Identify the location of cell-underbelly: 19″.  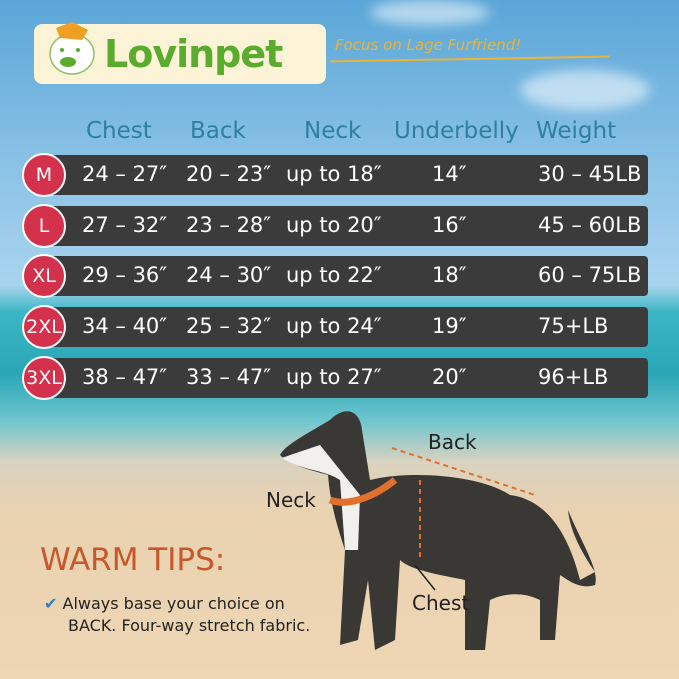
(449, 326).